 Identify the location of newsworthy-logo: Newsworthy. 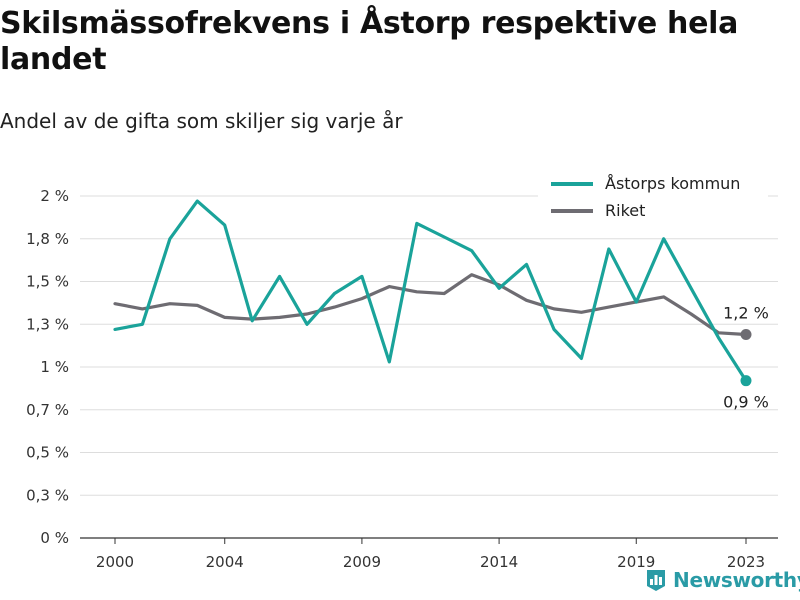
(722, 580).